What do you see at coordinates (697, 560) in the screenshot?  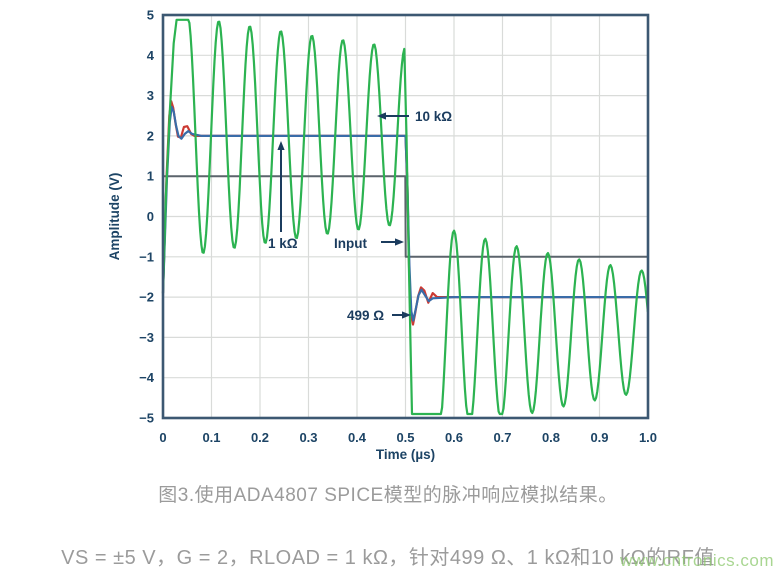 I see `watermark-text: www.cntronics.com` at bounding box center [697, 560].